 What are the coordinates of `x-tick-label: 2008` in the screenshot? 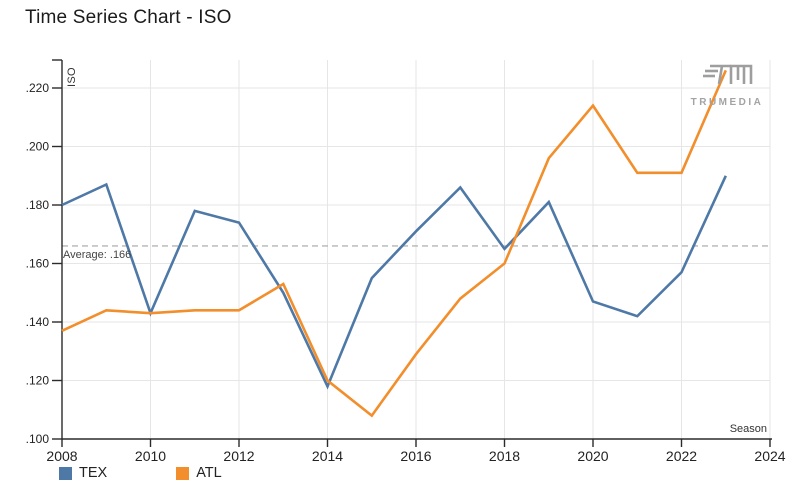 It's located at (61, 456).